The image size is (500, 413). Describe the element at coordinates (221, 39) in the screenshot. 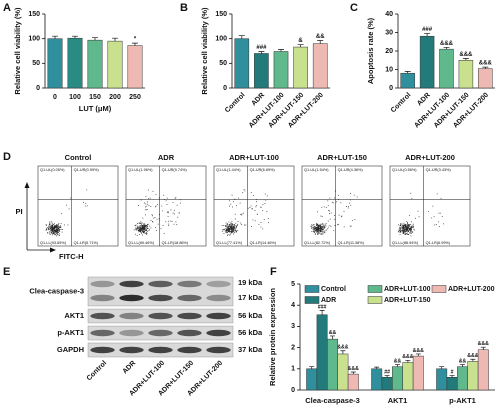

I see `y-tick-label: 100` at that location.